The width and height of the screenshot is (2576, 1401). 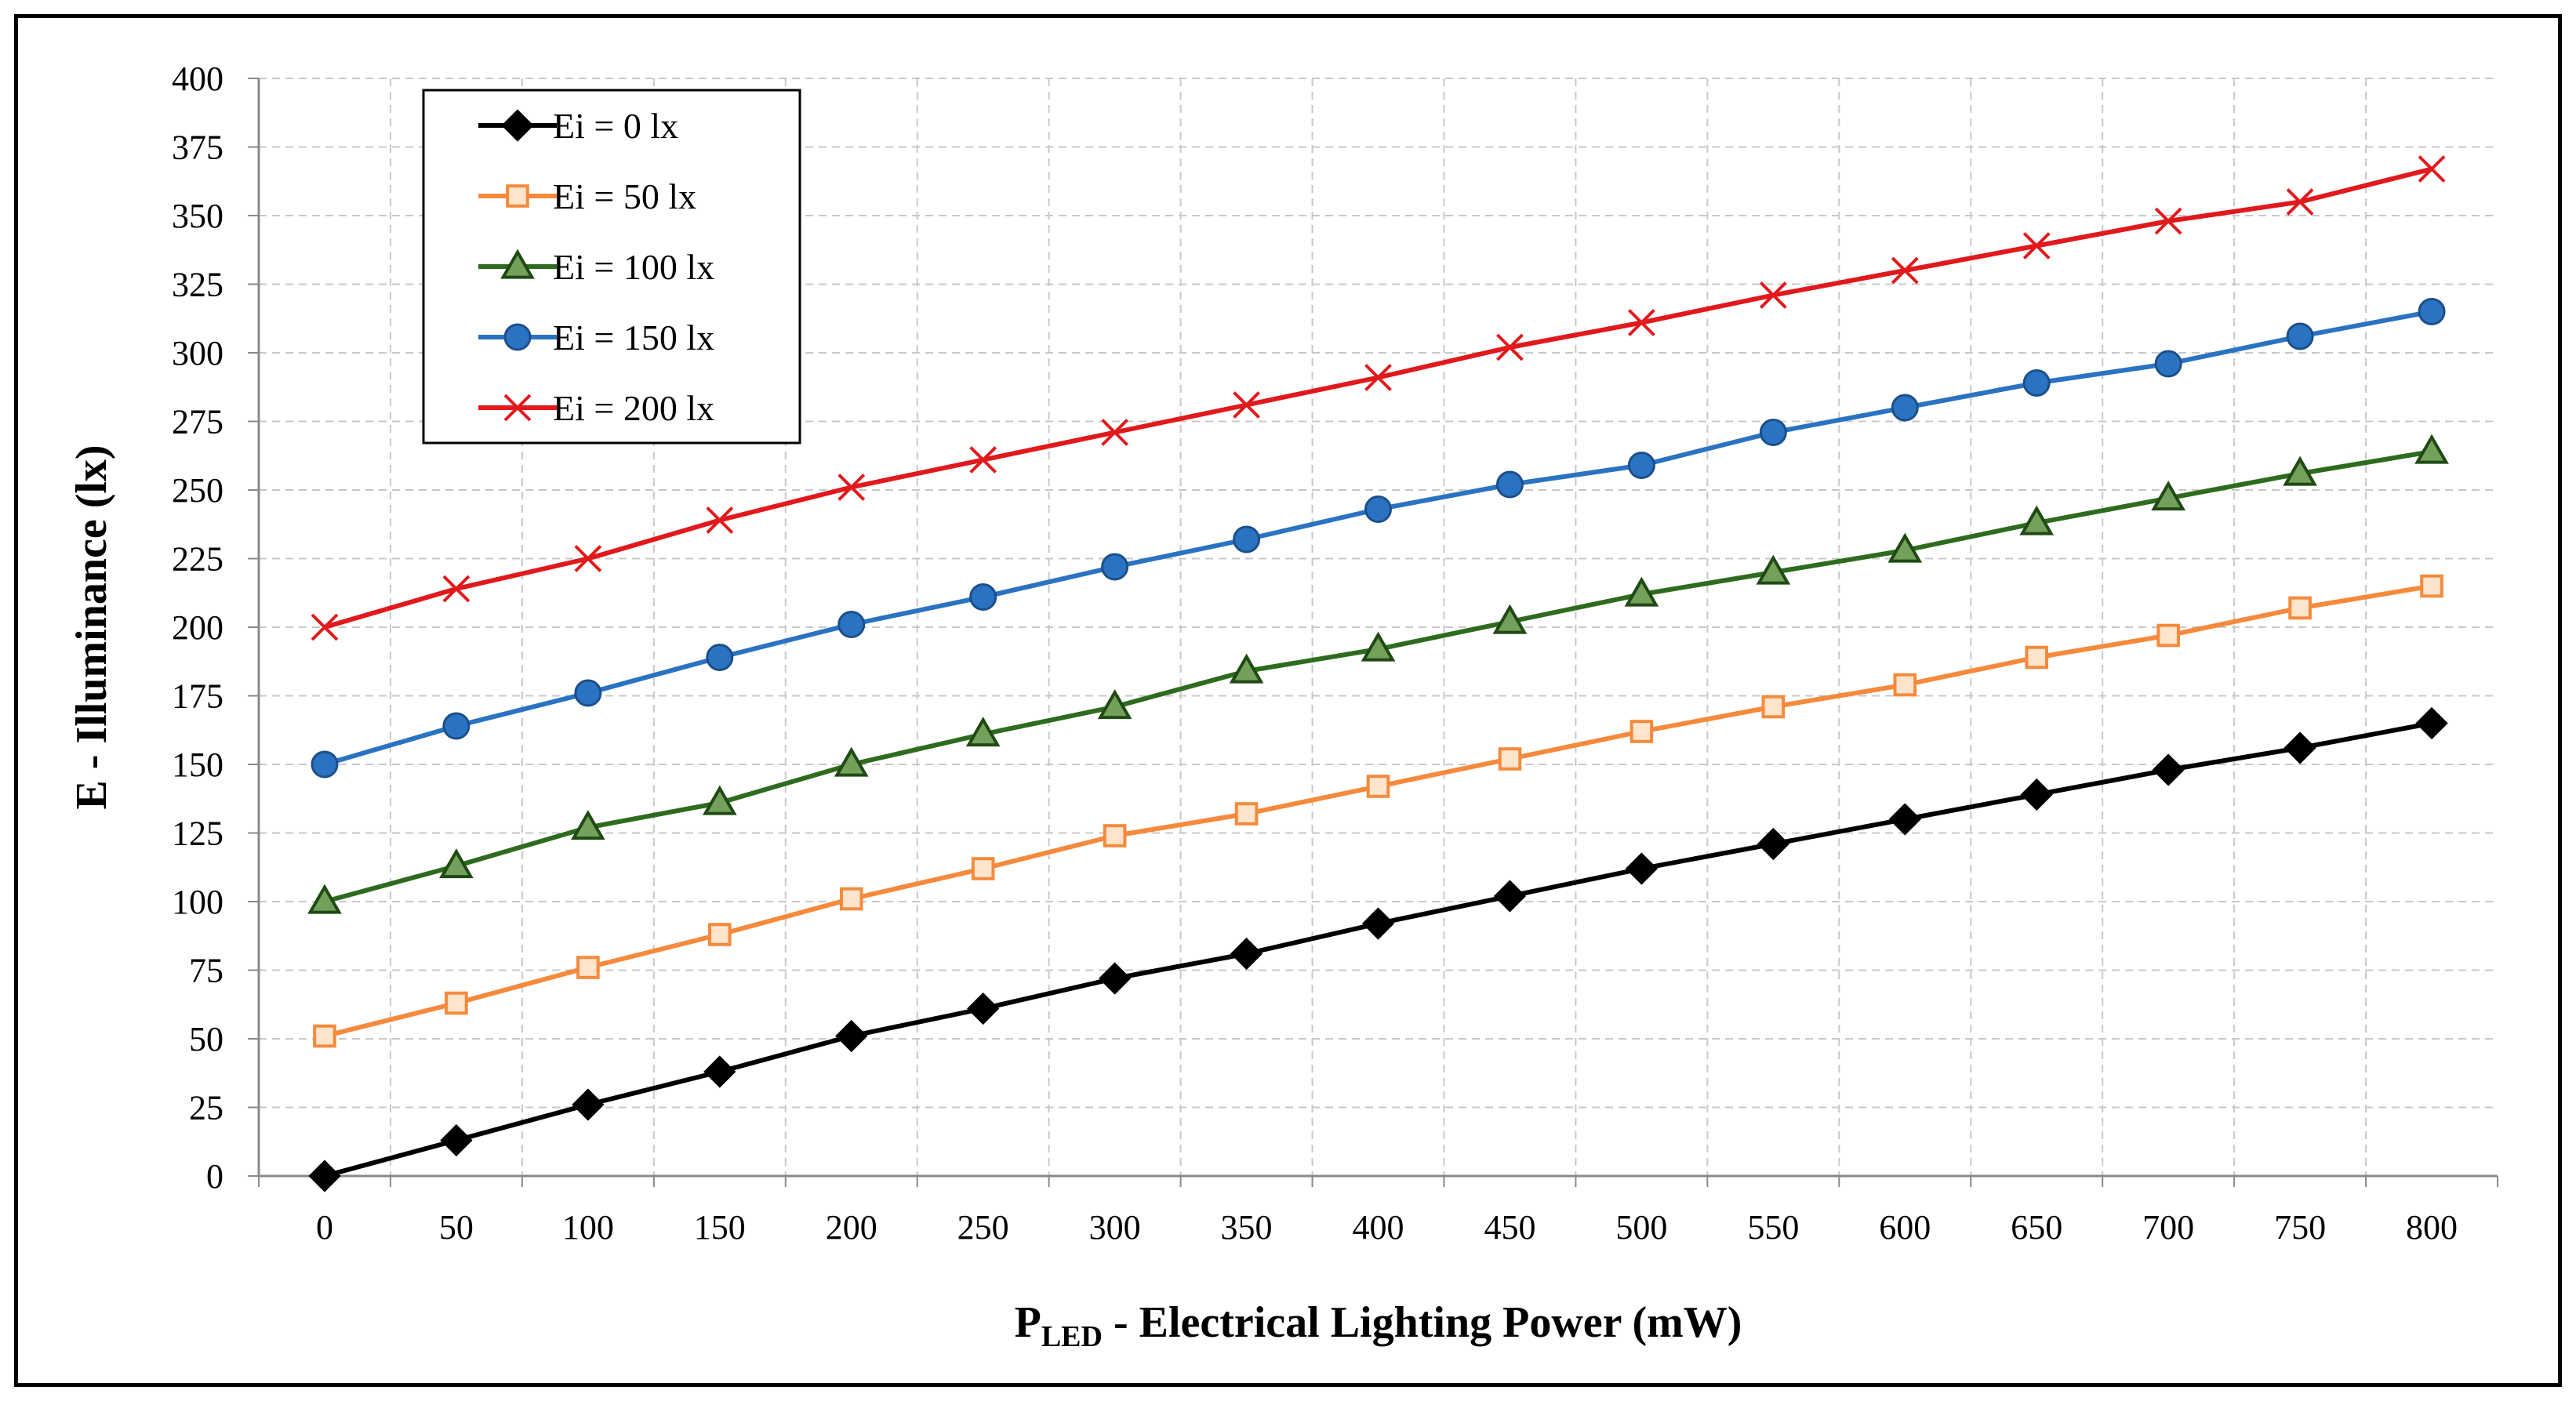 I want to click on x-tick-label: 250, so click(x=983, y=1227).